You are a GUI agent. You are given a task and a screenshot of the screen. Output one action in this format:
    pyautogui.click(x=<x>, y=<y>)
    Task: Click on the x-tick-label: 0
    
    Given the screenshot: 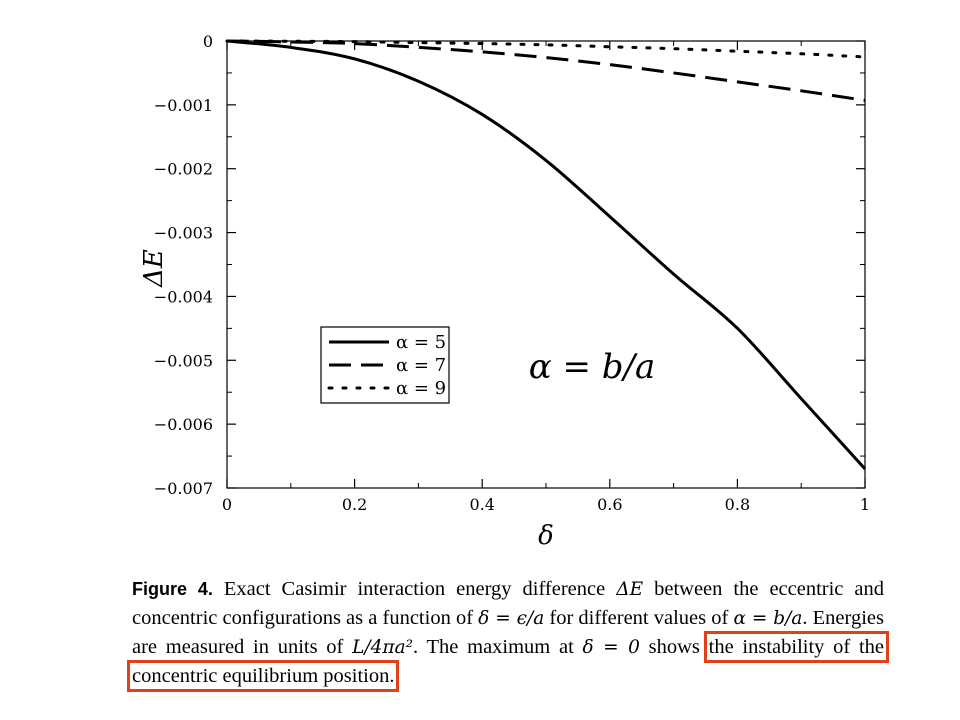 What is the action you would take?
    pyautogui.click(x=227, y=504)
    